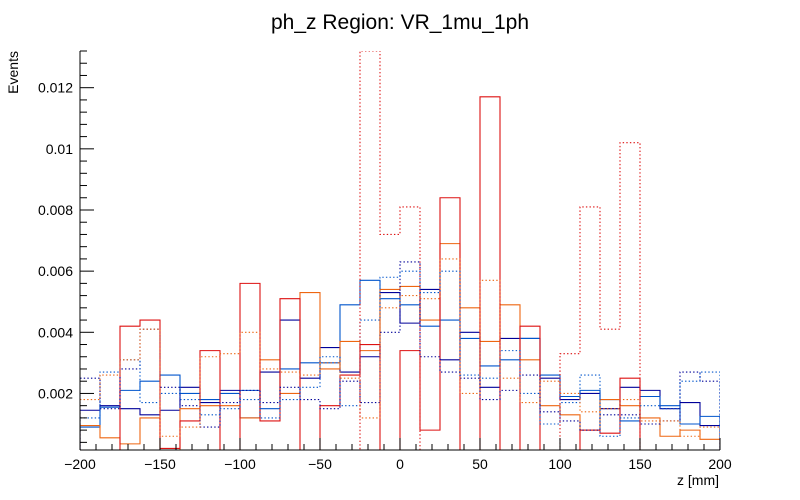 Image resolution: width=800 pixels, height=500 pixels. Describe the element at coordinates (13, 72) in the screenshot. I see `y-axis-label: Events` at that location.